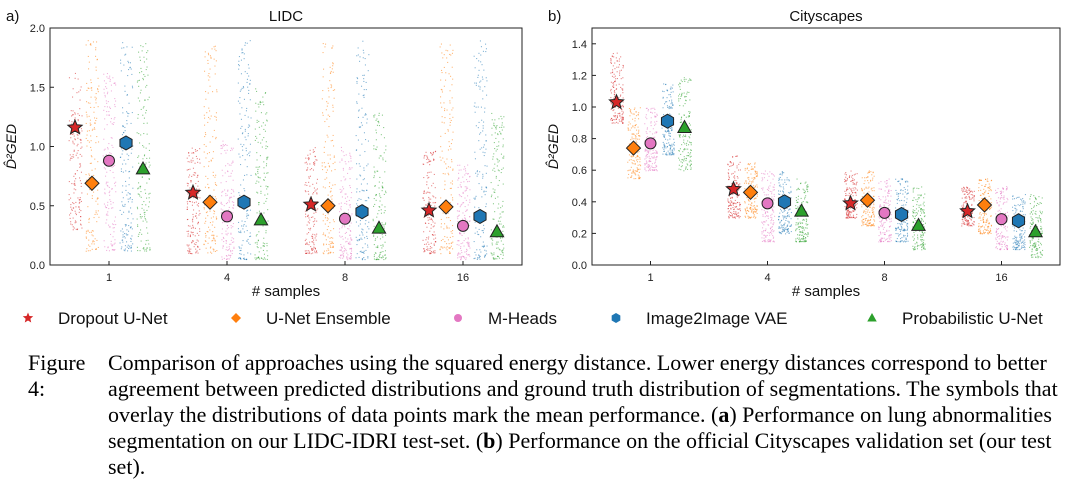 This screenshot has width=1080, height=502. I want to click on mean-marker, so click(227, 216).